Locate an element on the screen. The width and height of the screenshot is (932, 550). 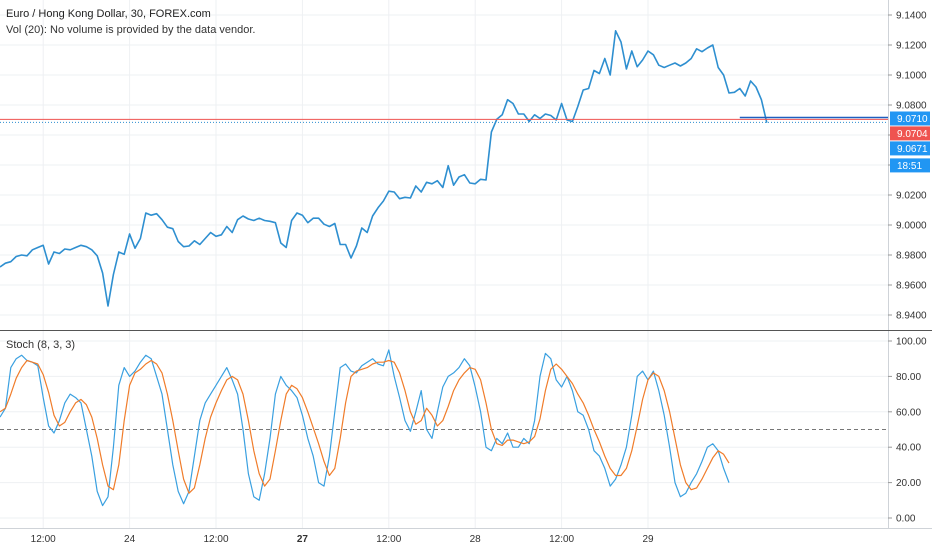
countdown-tag: 18:51 is located at coordinates (909, 166).